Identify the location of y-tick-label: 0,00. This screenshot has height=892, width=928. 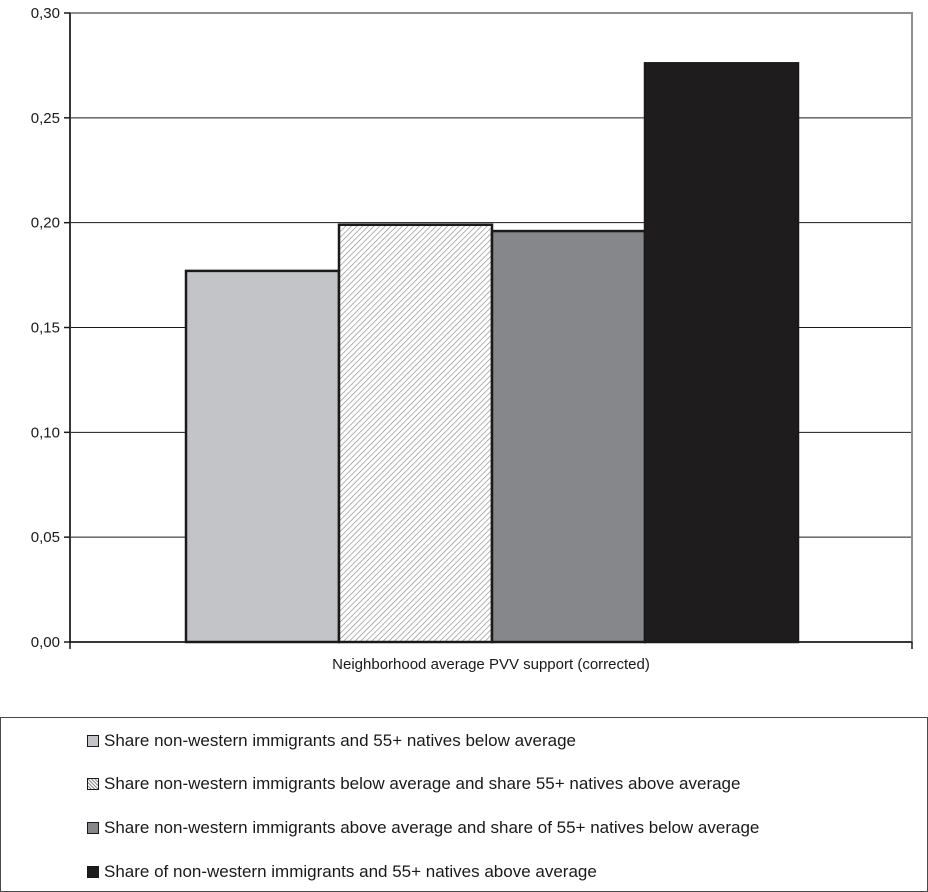
(45, 642).